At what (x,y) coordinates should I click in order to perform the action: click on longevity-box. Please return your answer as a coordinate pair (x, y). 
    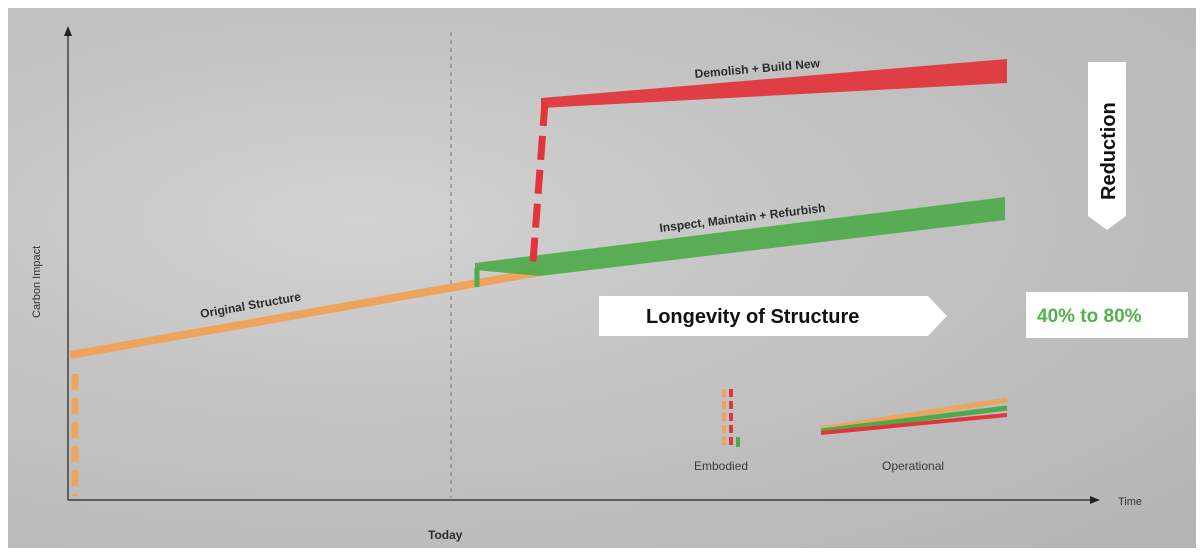
    Looking at the image, I should click on (773, 316).